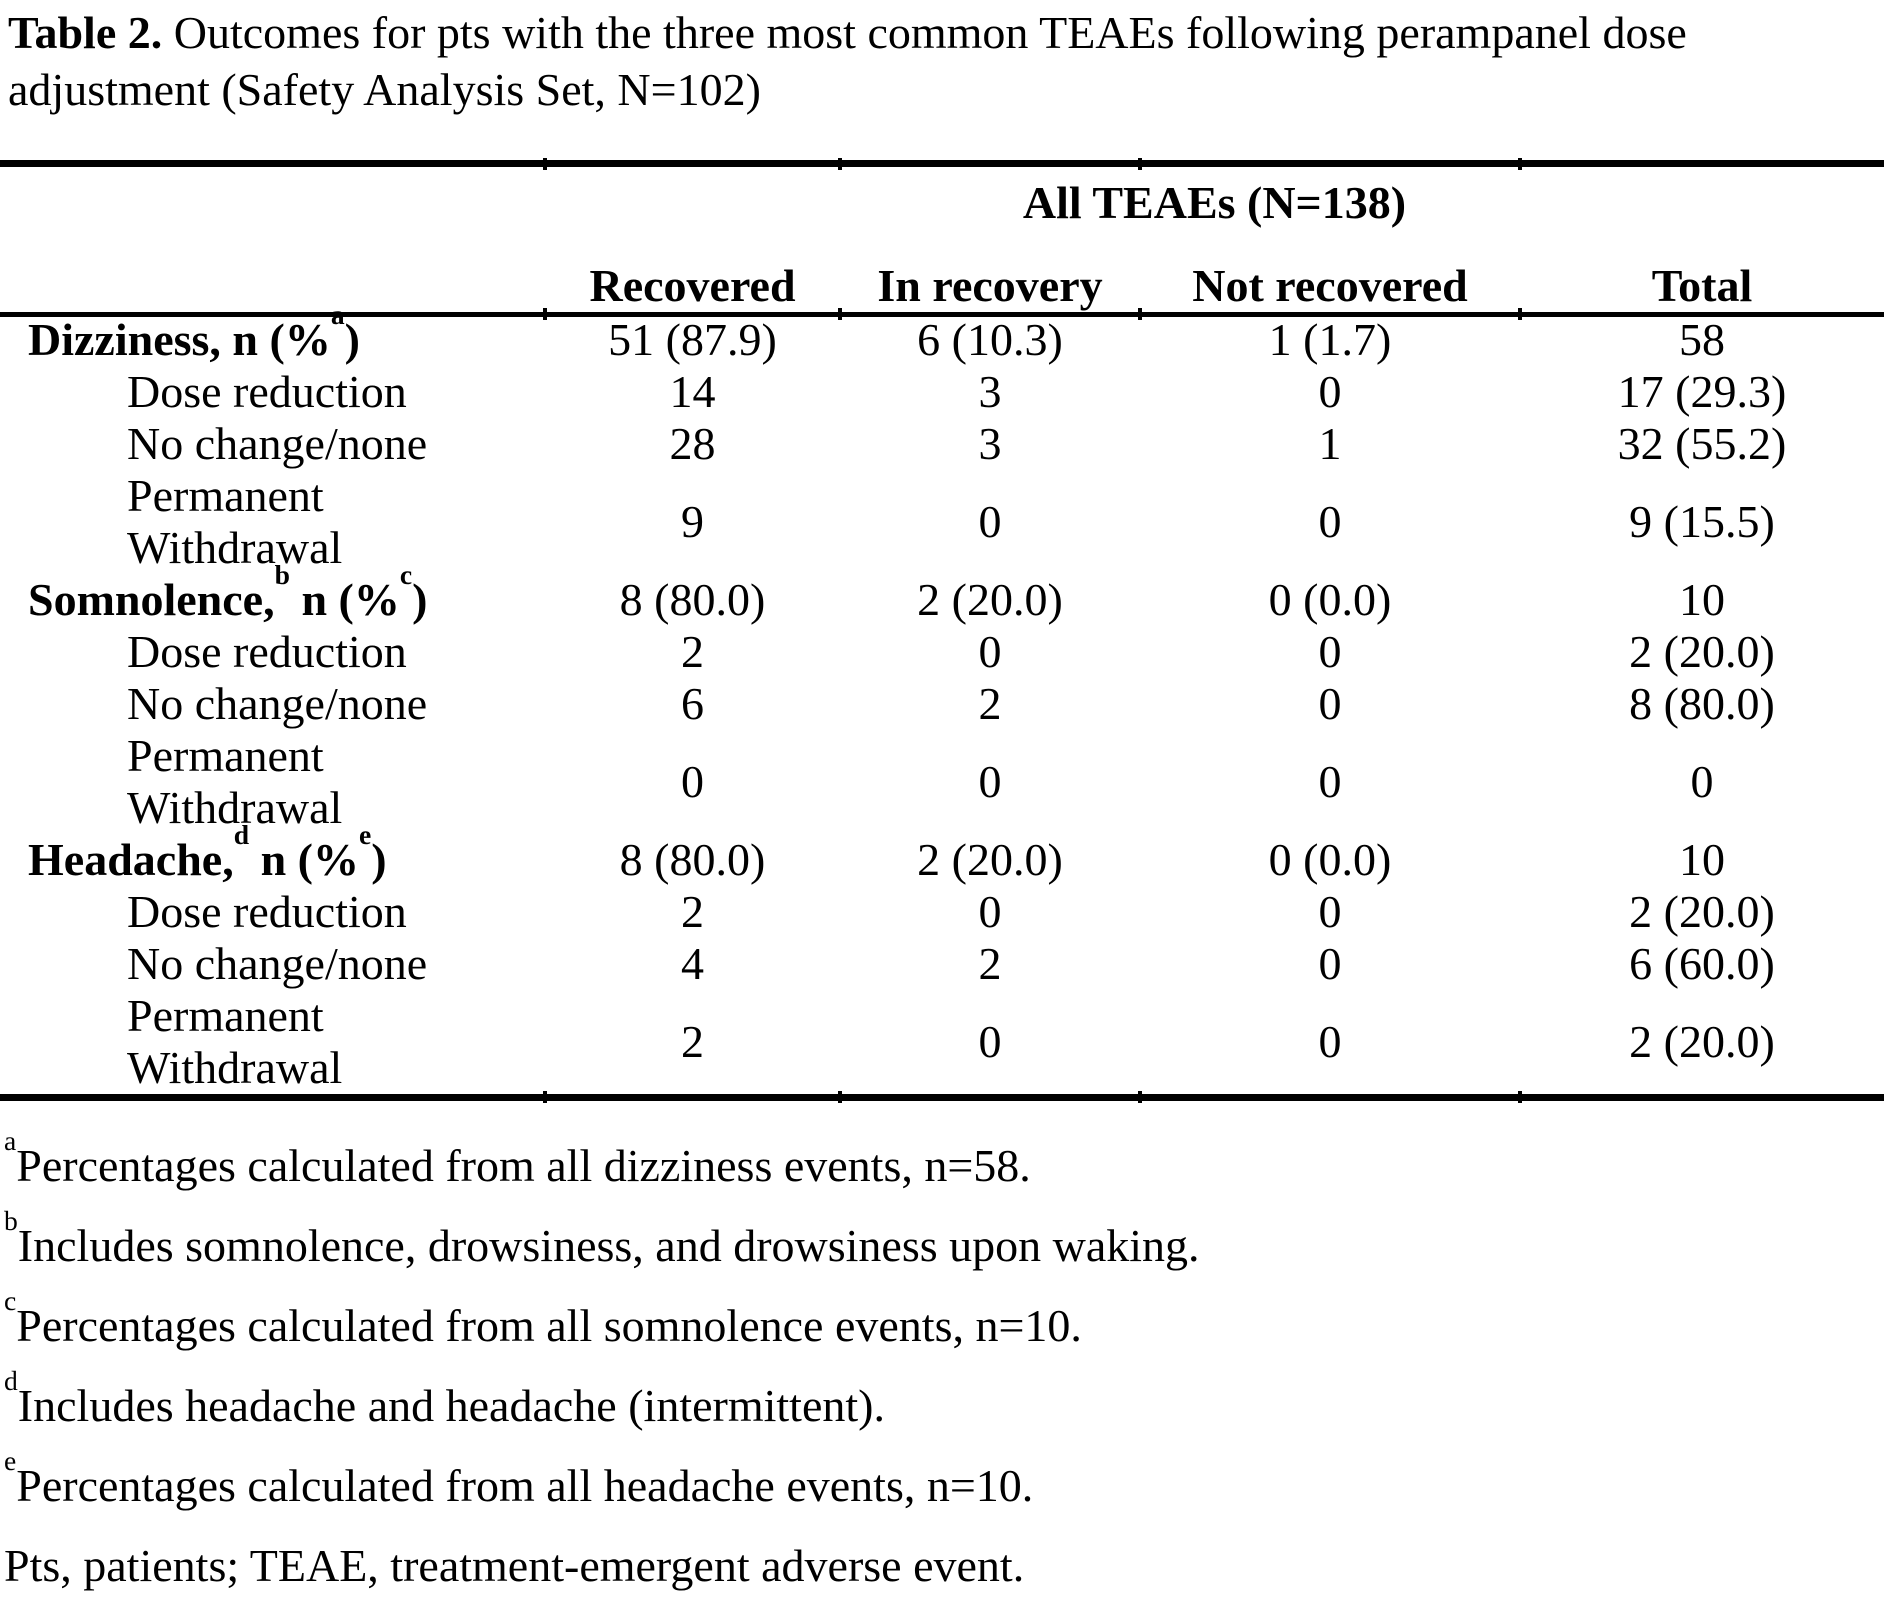 Image resolution: width=1884 pixels, height=1601 pixels. Describe the element at coordinates (942, 314) in the screenshot. I see `table-header-rule` at that location.